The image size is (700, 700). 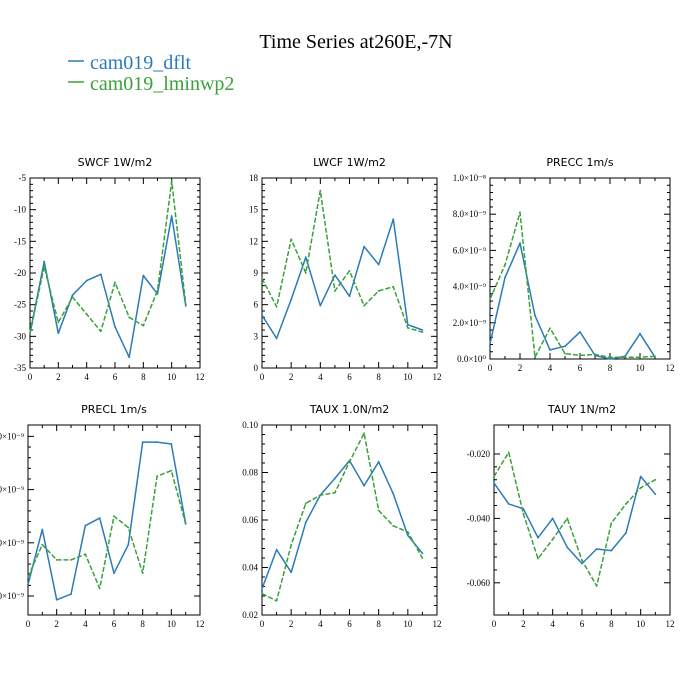 I want to click on y-tick-label: 2.0×10⁻⁹, so click(x=469, y=323).